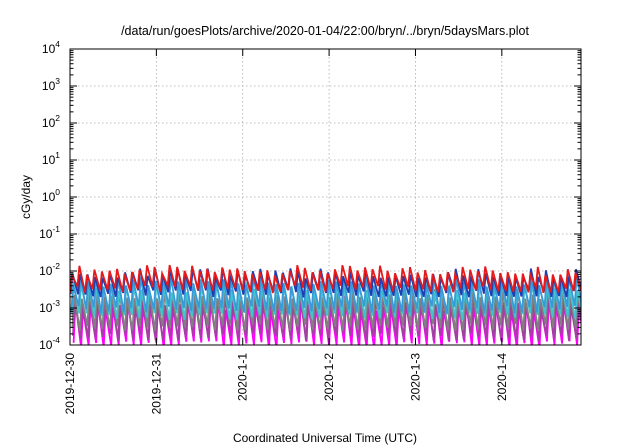 This screenshot has height=448, width=640. What do you see at coordinates (502, 377) in the screenshot?
I see `x-tick-label: 2020-1-4` at bounding box center [502, 377].